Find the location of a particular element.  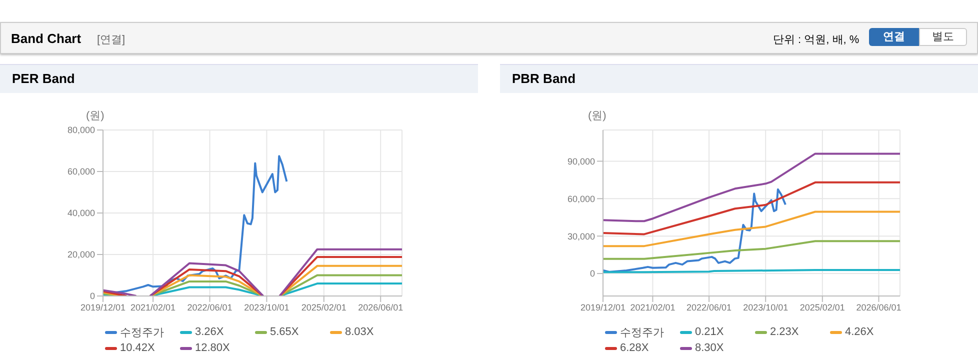

text: Band Chart is located at coordinates (46, 38).